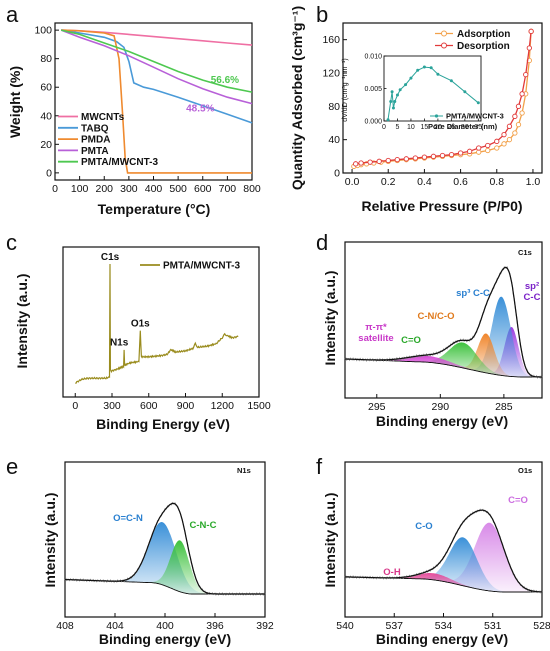  I want to click on panel-b-xtick-label: 0.4, so click(424, 182).